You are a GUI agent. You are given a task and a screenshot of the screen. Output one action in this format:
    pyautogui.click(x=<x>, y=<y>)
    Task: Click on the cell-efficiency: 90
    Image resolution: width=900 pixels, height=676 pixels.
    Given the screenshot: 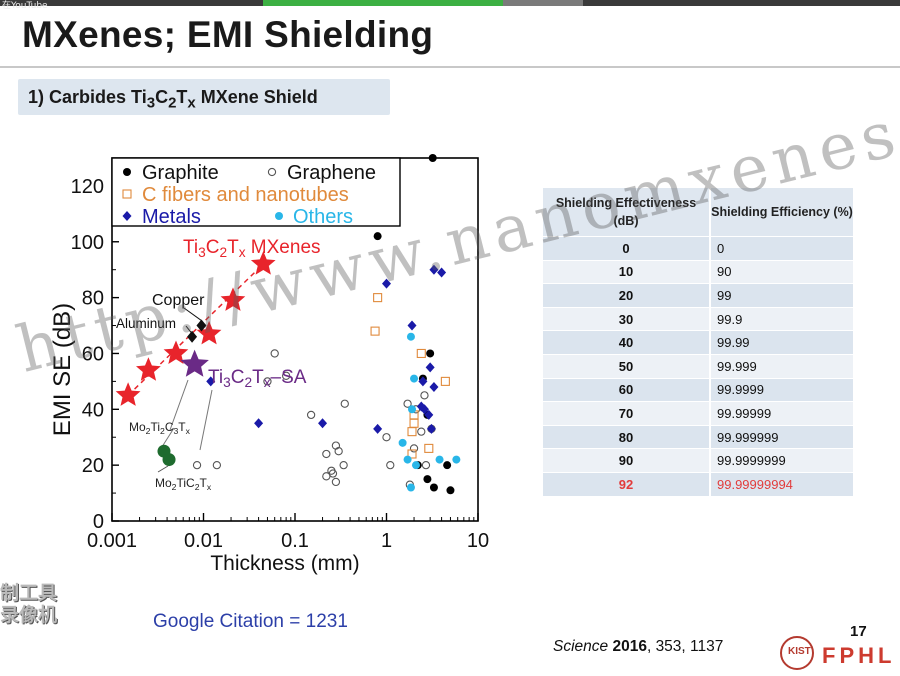 What is the action you would take?
    pyautogui.click(x=781, y=271)
    